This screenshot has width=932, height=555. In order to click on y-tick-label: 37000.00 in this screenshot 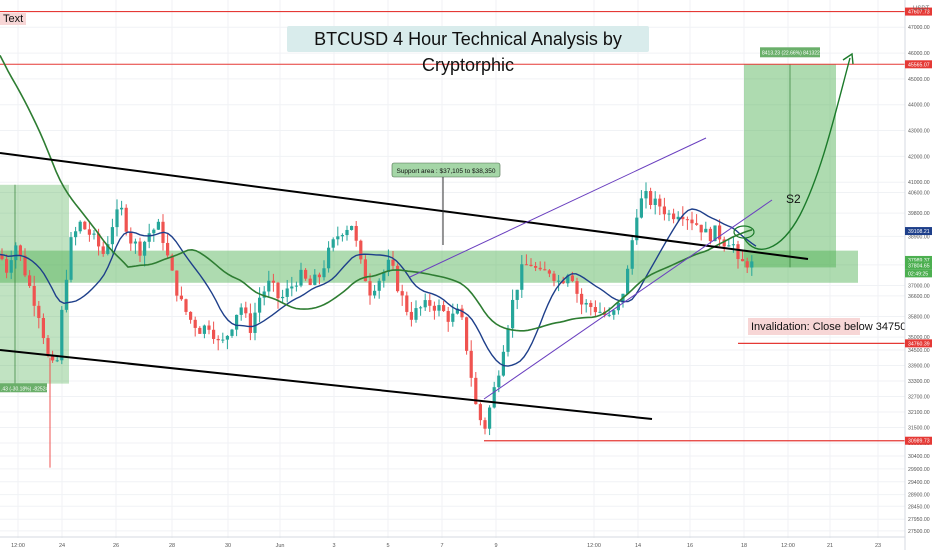, I will do `click(919, 286)`.